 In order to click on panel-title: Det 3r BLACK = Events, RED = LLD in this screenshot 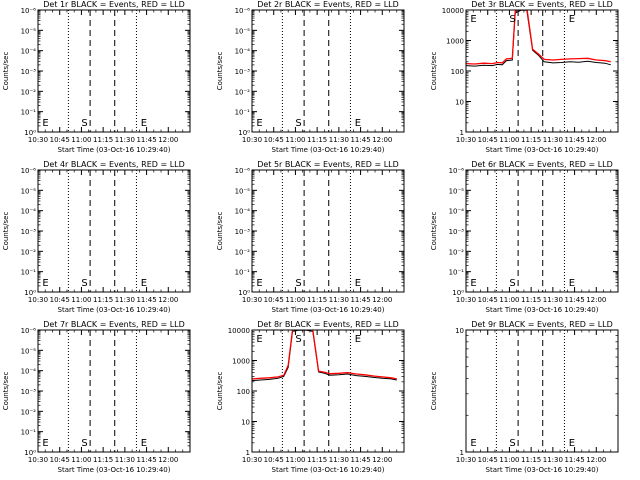, I will do `click(542, 4)`.